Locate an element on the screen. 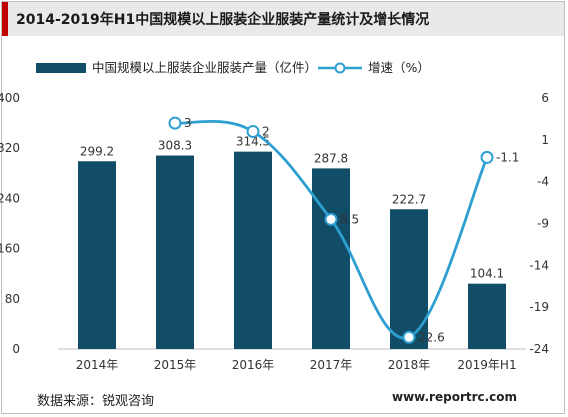  chart-title: 2014-2019年H1中国规模以上服装企业服装产量统计及增长情况 is located at coordinates (223, 20).